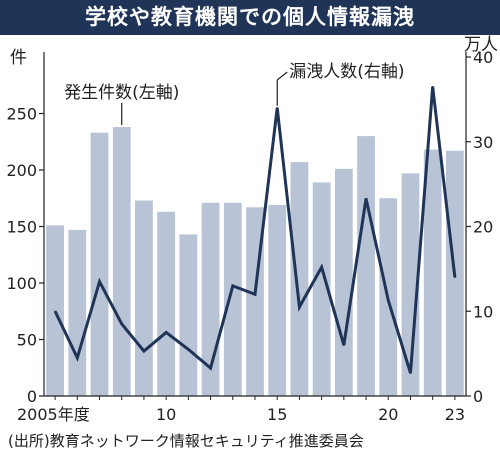 The image size is (500, 462). What do you see at coordinates (32, 396) in the screenshot?
I see `left-tick-label-0: 0` at bounding box center [32, 396].